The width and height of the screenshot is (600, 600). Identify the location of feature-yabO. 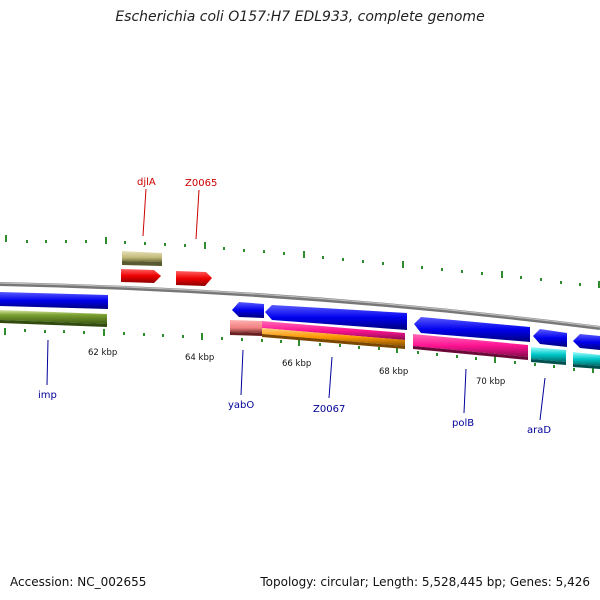
(246, 328).